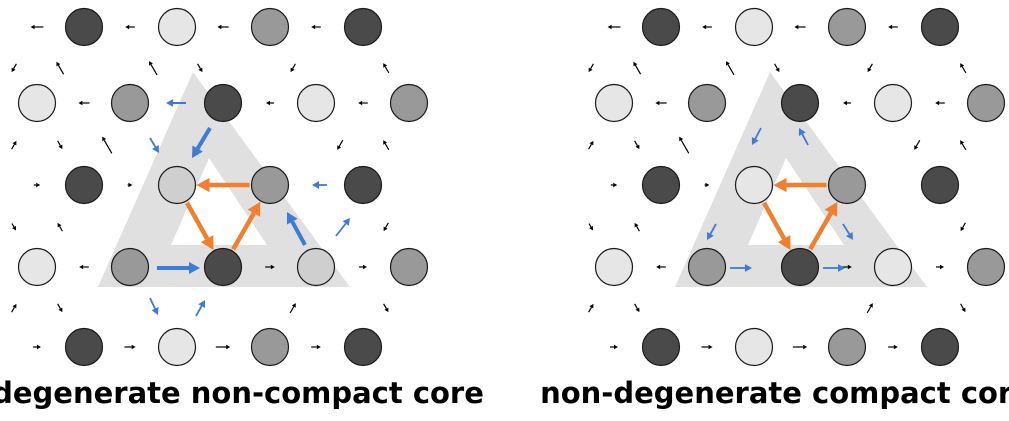  Describe the element at coordinates (223, 214) in the screenshot. I see `core-currents` at that location.